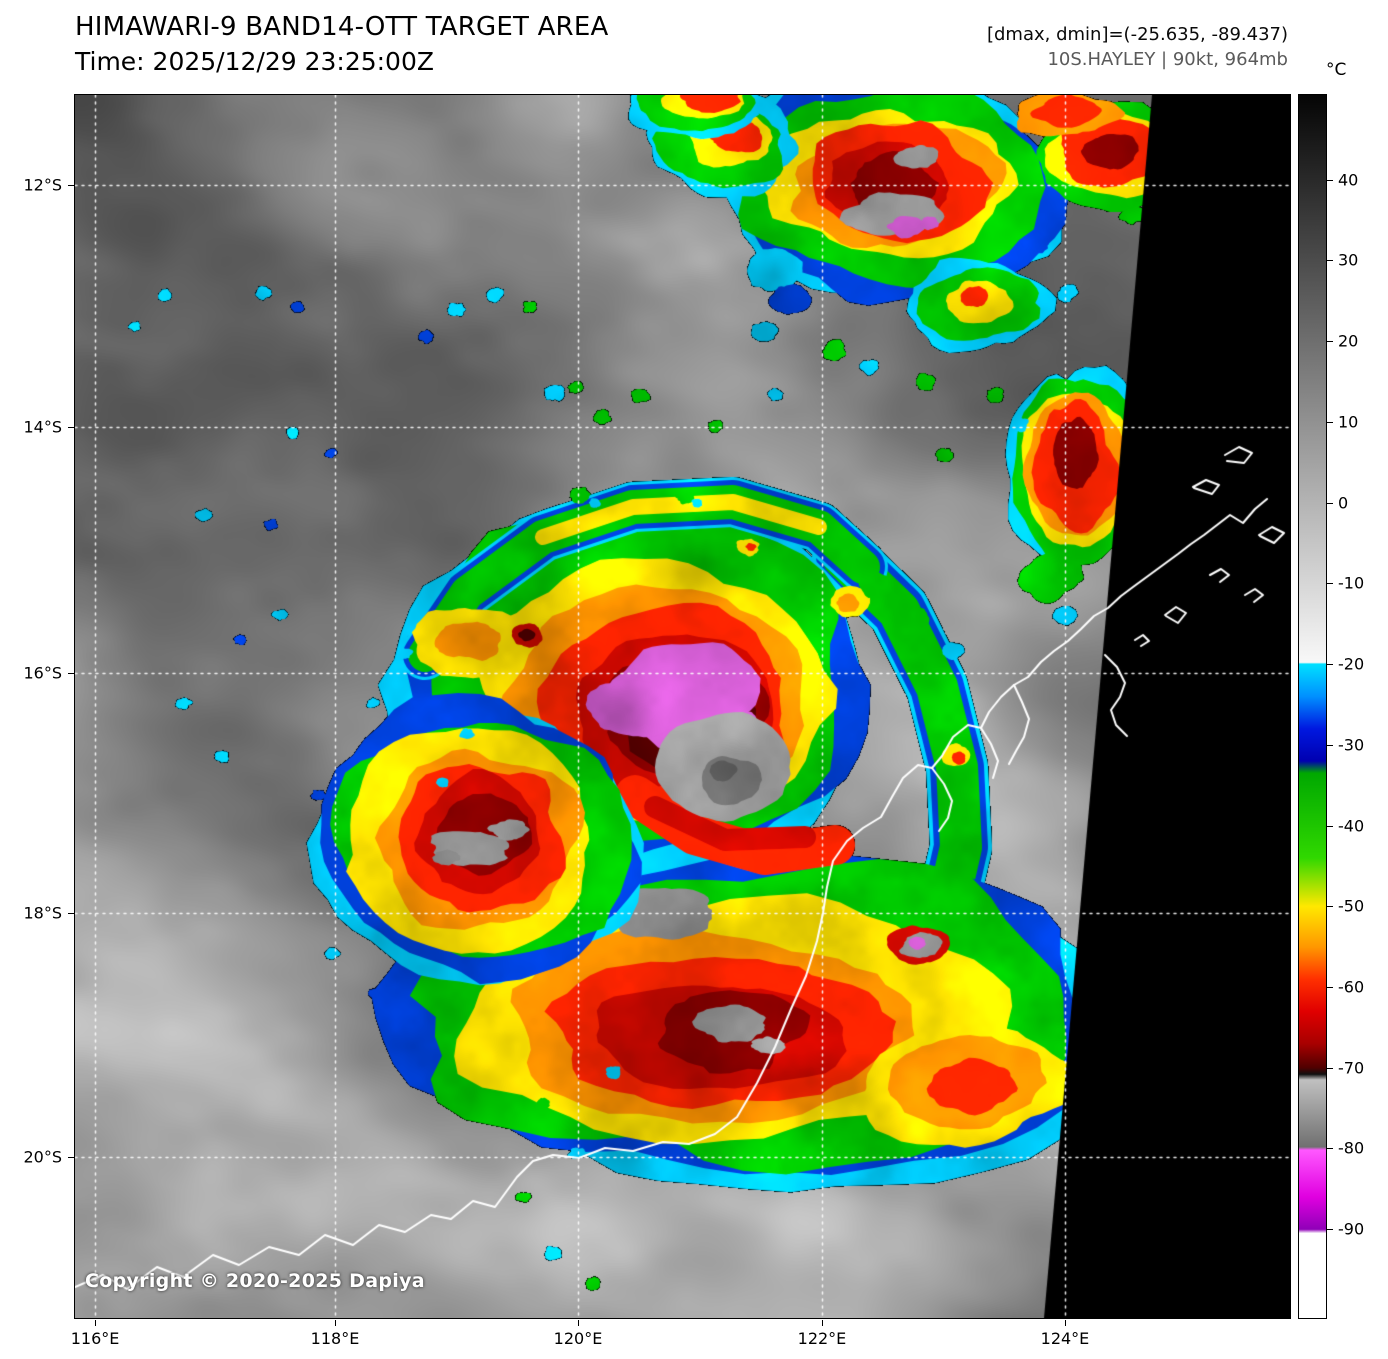  Describe the element at coordinates (1351, 1229) in the screenshot. I see `colorbar-tick-label: -90` at that location.